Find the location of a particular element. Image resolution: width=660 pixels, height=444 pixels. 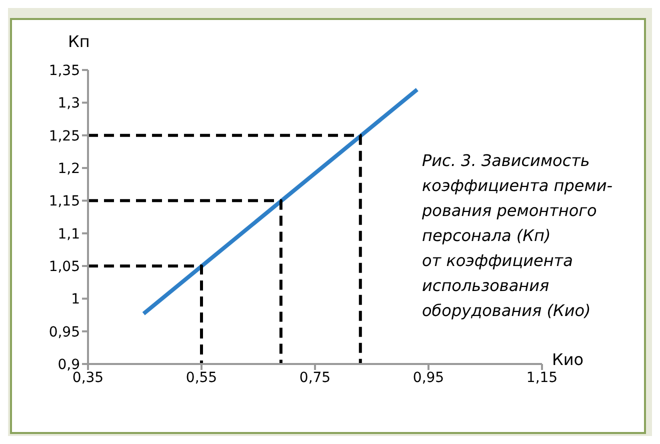

y-tick-label: 1,15 is located at coordinates (64, 202).